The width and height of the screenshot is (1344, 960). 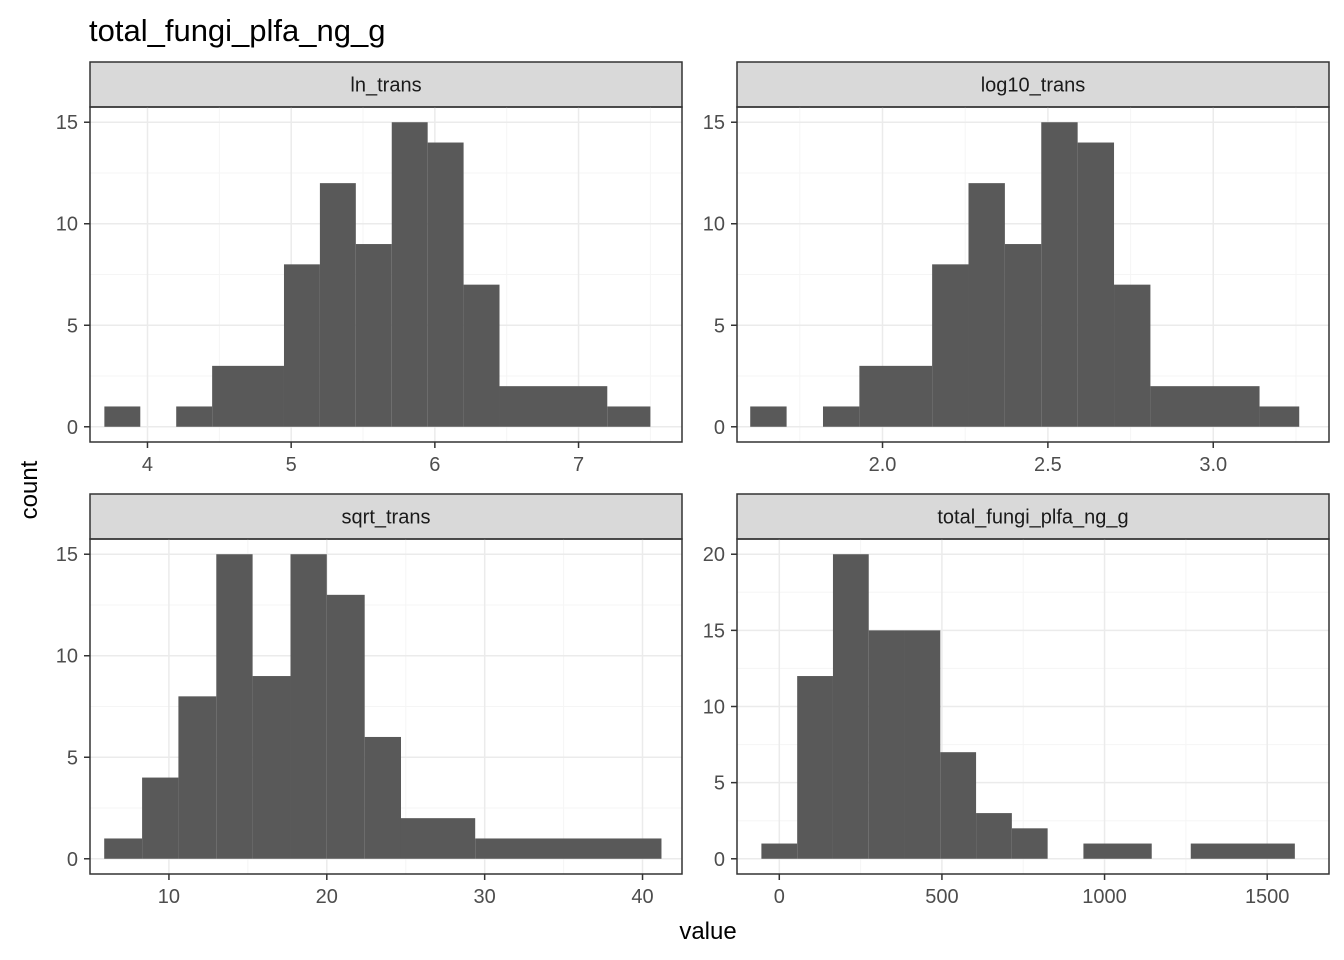 I want to click on x-tick-label: 1500, so click(x=1267, y=897).